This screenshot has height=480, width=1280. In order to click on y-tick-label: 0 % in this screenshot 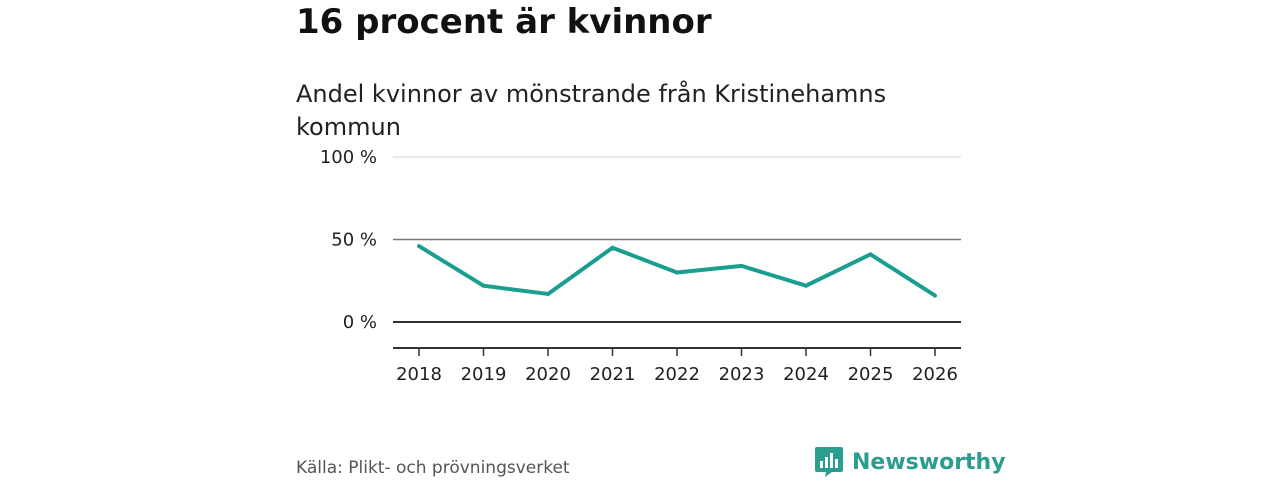, I will do `click(360, 322)`.